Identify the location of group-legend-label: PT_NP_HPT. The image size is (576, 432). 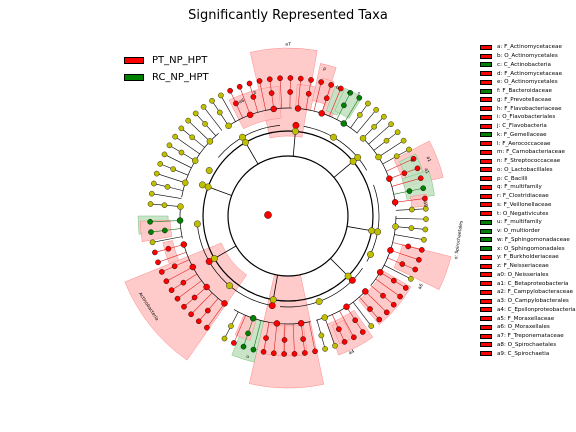
(180, 60).